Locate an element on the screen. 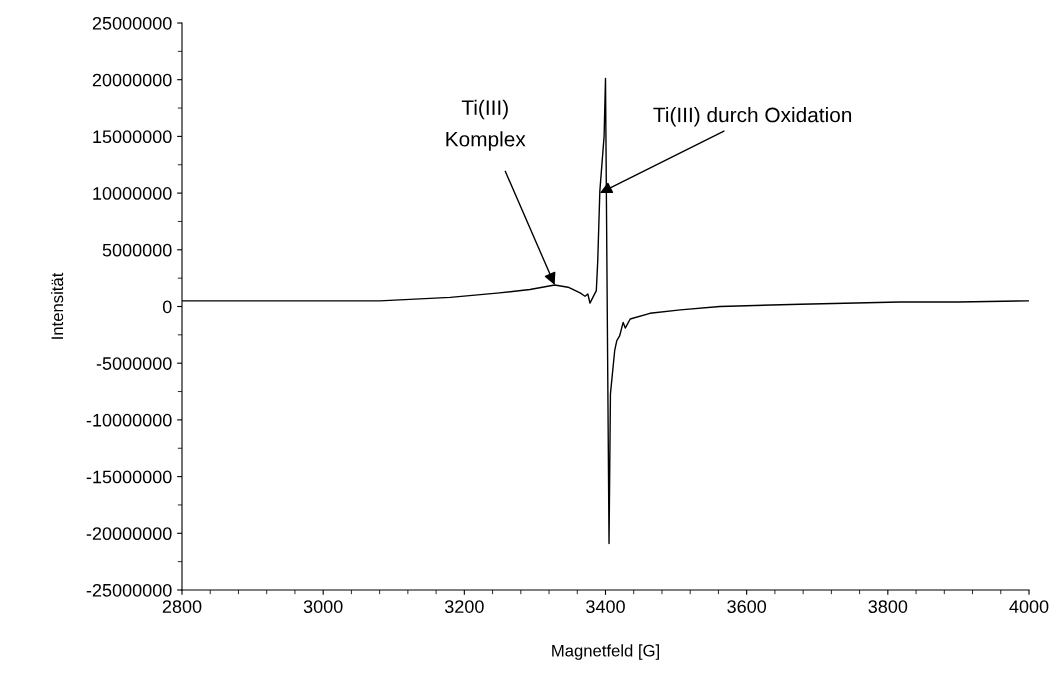 This screenshot has width=1055, height=673. x-tick-label: 2800 is located at coordinates (182, 606).